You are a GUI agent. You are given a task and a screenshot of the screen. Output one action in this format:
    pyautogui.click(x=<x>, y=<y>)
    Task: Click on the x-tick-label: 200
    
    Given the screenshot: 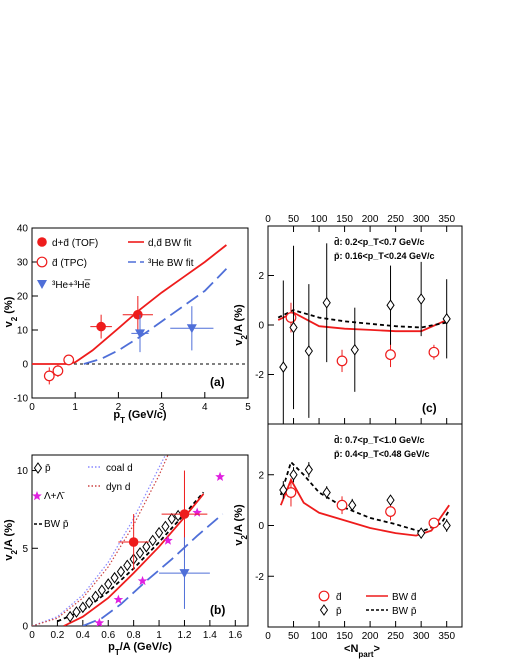 What is the action you would take?
    pyautogui.click(x=370, y=636)
    